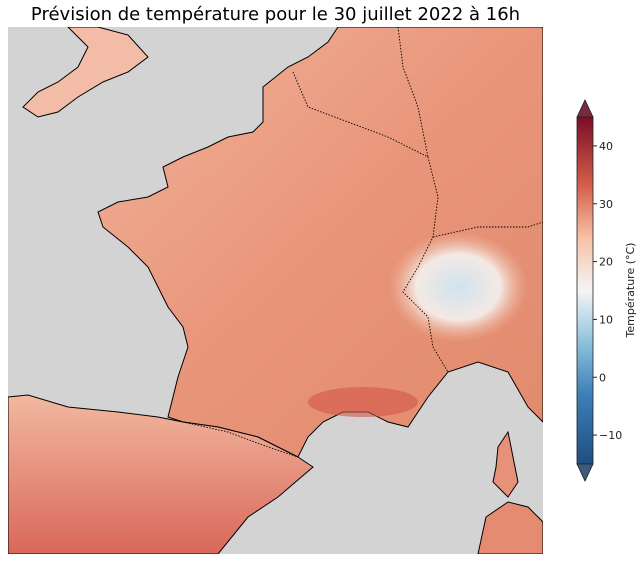  Describe the element at coordinates (505, 464) in the screenshot. I see `land-corsica` at that location.